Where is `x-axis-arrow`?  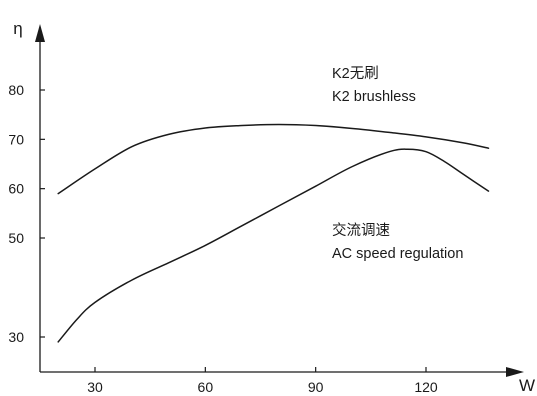
x-axis-arrow is located at coordinates (515, 372).